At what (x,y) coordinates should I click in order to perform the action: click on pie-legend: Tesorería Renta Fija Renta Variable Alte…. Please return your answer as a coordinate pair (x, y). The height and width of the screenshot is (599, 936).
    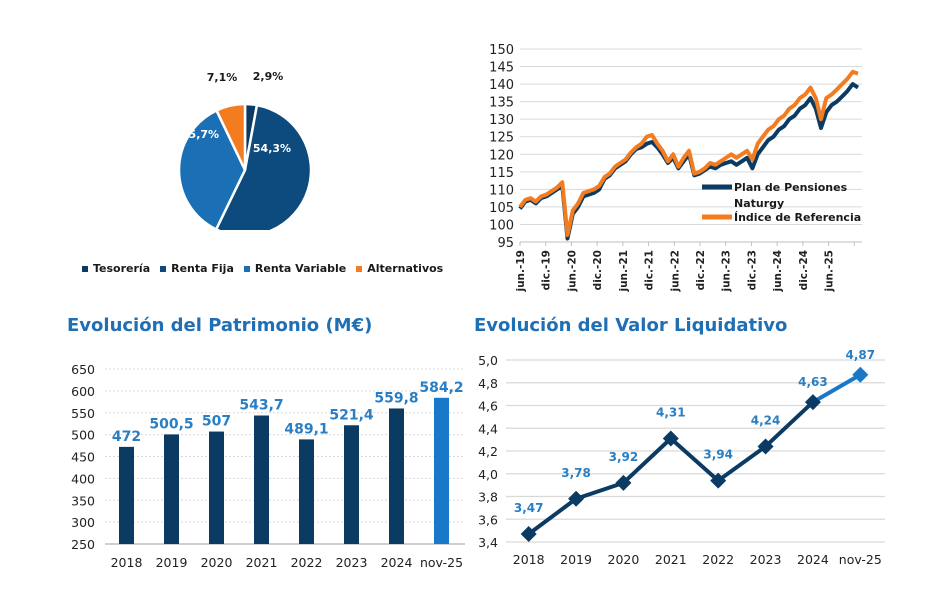
    Looking at the image, I should click on (262, 268).